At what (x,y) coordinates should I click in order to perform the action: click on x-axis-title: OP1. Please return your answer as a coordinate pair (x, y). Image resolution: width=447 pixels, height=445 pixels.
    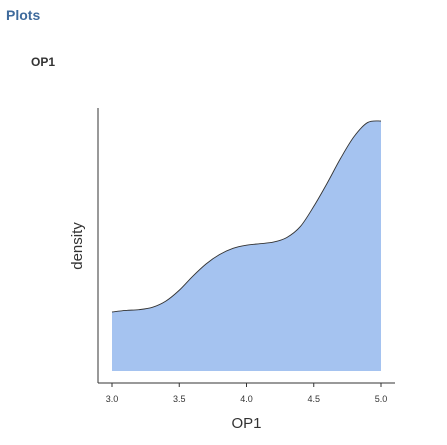
    Looking at the image, I should click on (246, 423).